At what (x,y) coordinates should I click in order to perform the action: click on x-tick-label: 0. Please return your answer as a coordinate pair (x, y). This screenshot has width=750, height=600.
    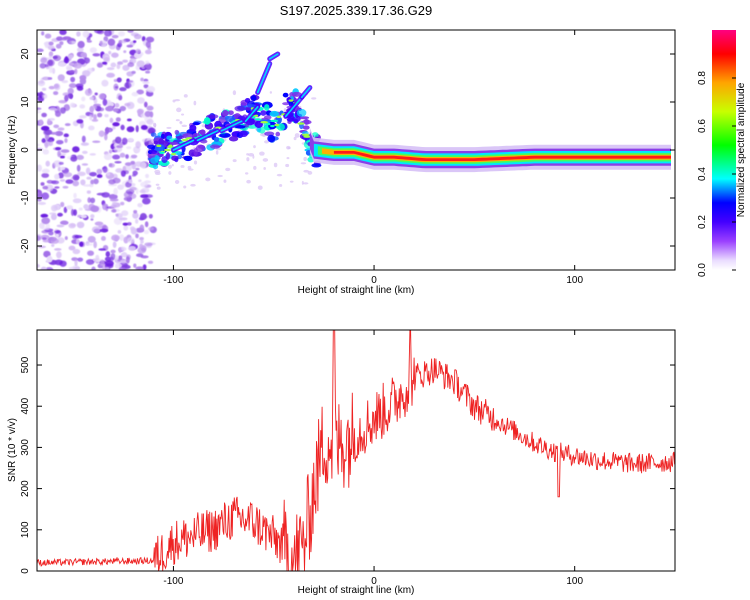
    Looking at the image, I should click on (374, 581).